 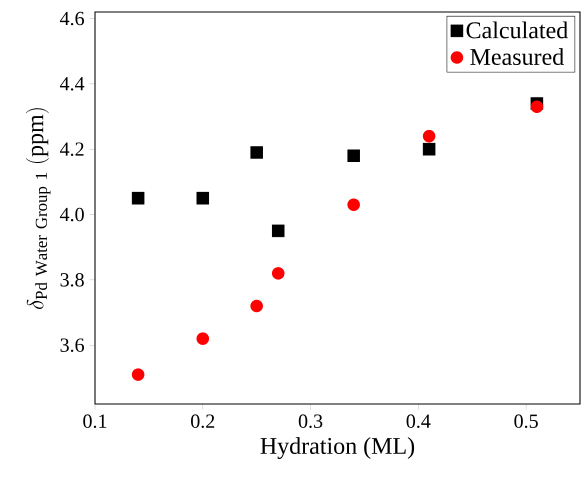 What do you see at coordinates (526, 421) in the screenshot?
I see `x-tick-label: 0.5` at bounding box center [526, 421].